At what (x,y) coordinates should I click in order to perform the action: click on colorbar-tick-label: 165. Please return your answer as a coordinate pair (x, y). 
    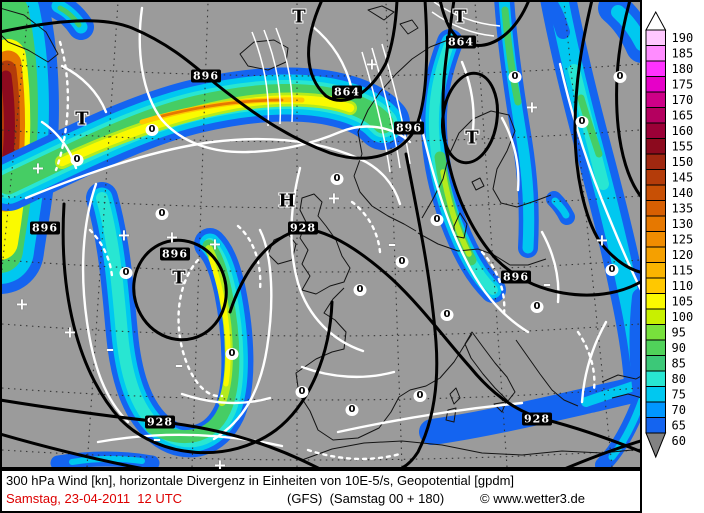
    Looking at the image, I should click on (683, 116).